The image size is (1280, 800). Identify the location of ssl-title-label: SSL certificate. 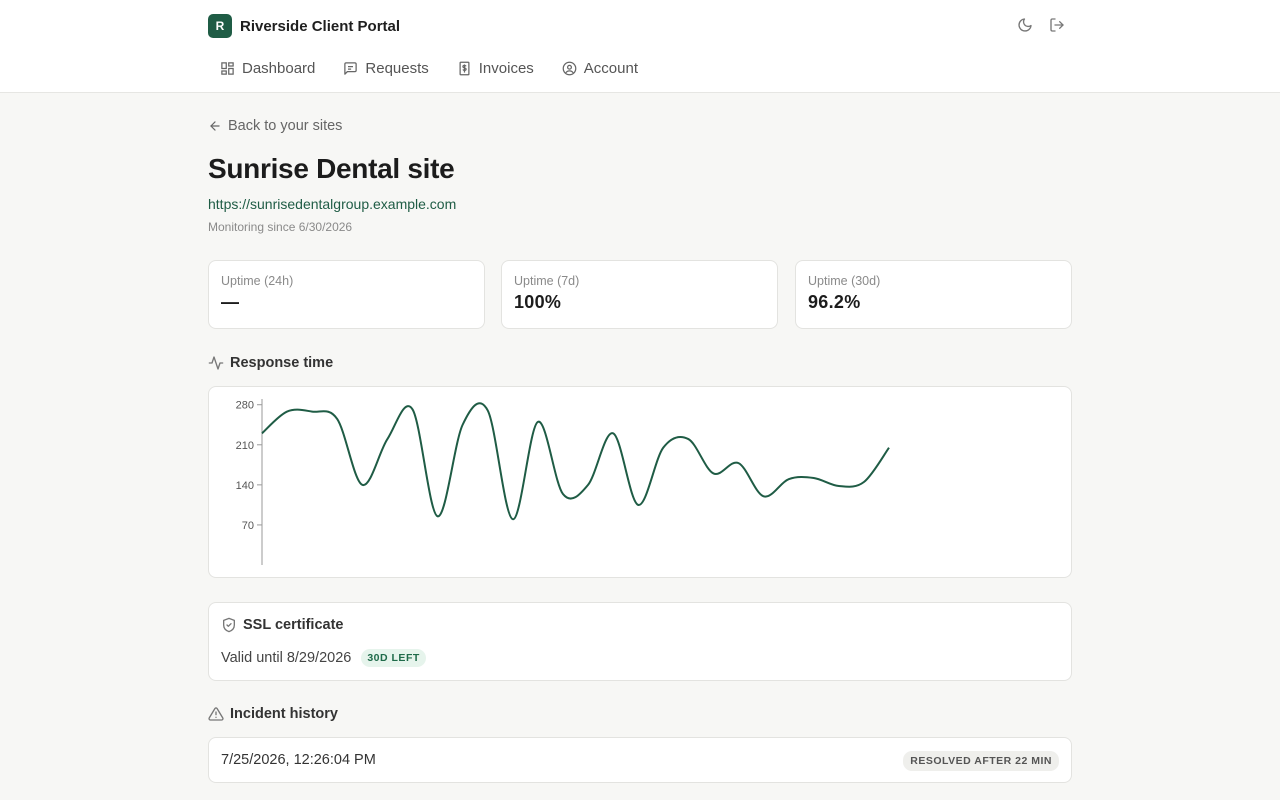
(293, 625).